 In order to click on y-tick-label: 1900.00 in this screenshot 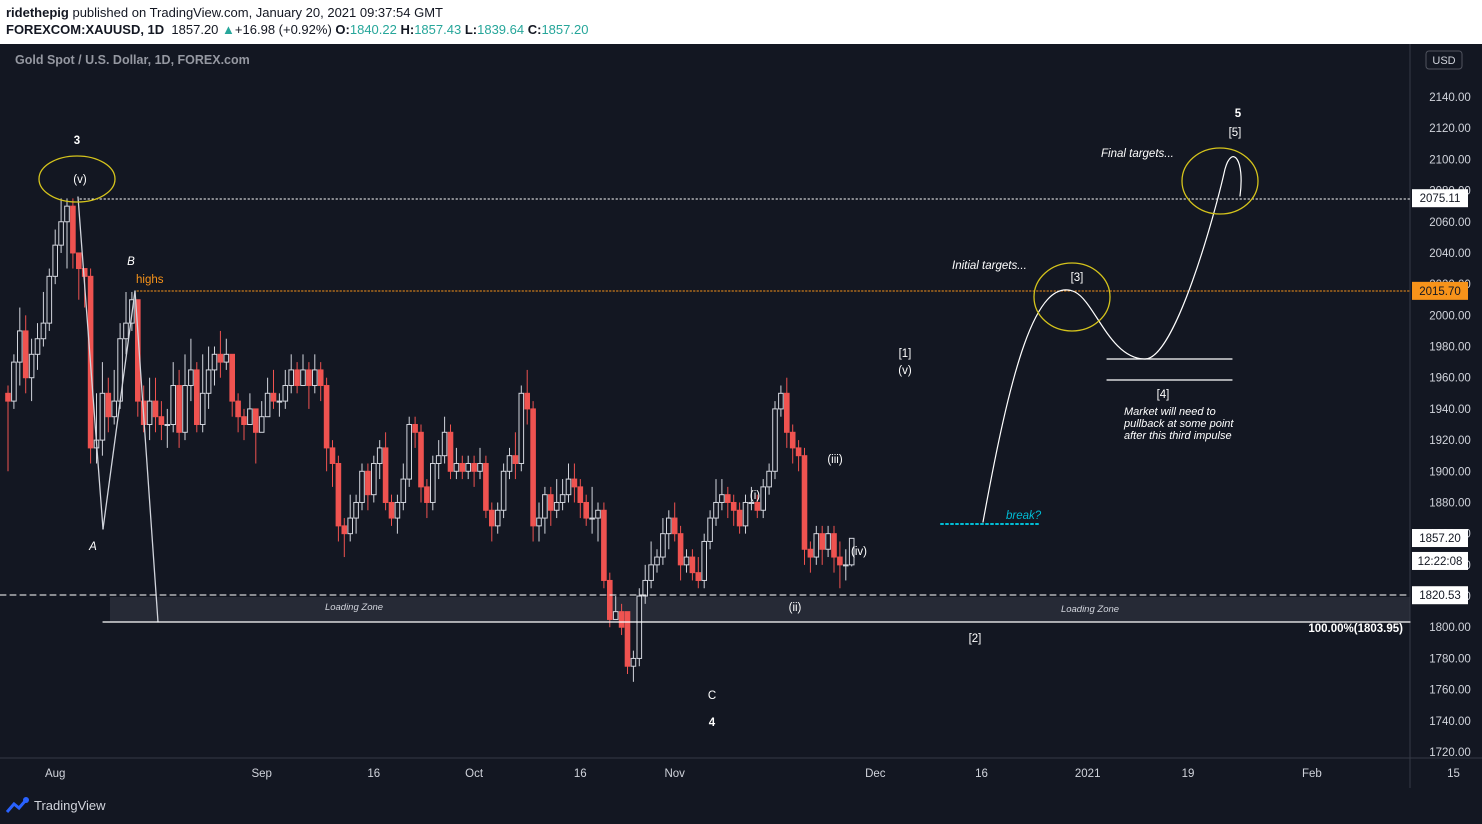, I will do `click(1450, 472)`.